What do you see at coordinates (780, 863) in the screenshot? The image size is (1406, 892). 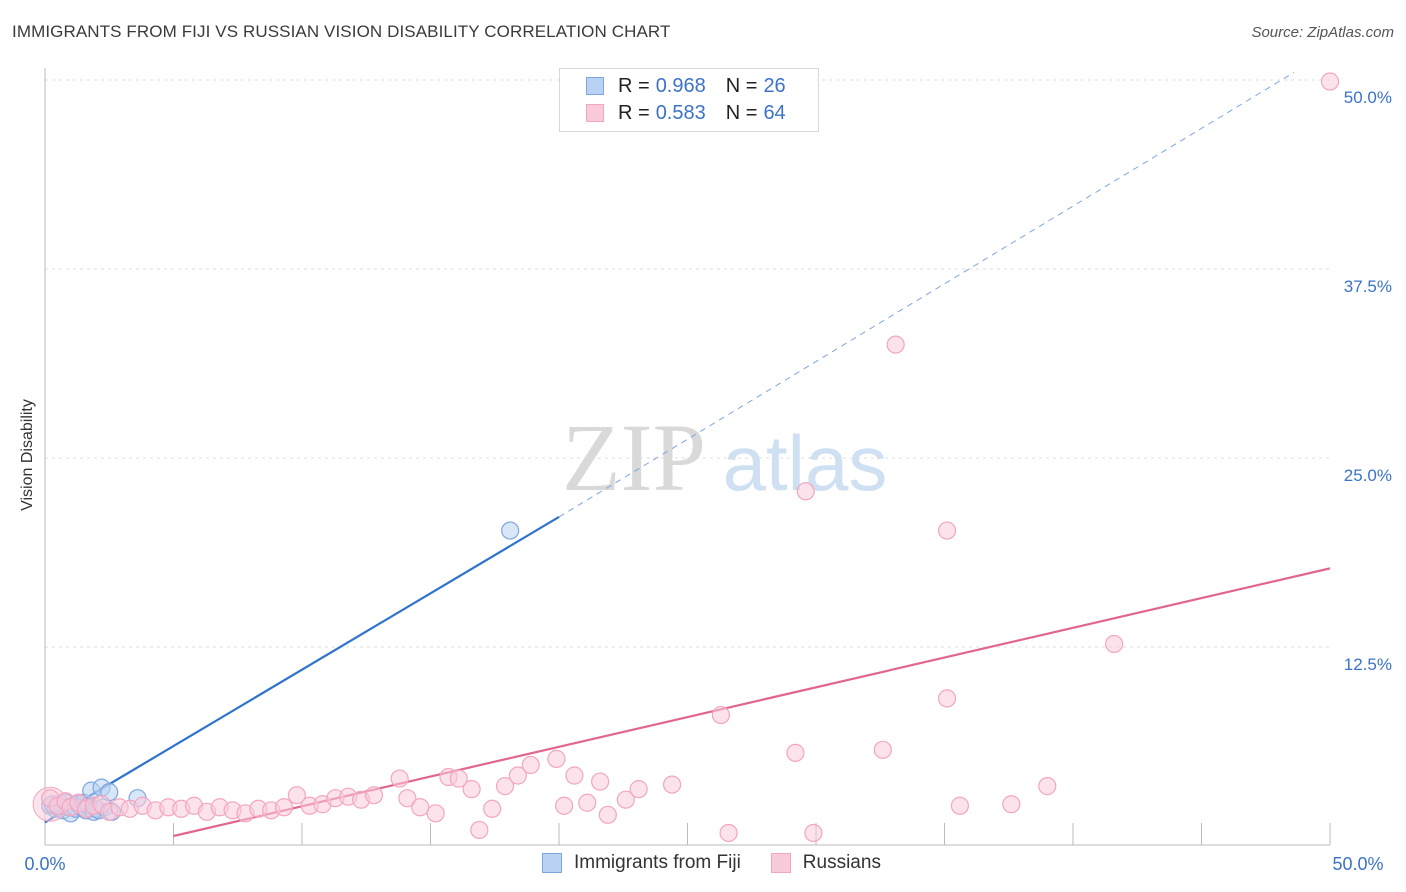 I see `series-swatch-russians` at bounding box center [780, 863].